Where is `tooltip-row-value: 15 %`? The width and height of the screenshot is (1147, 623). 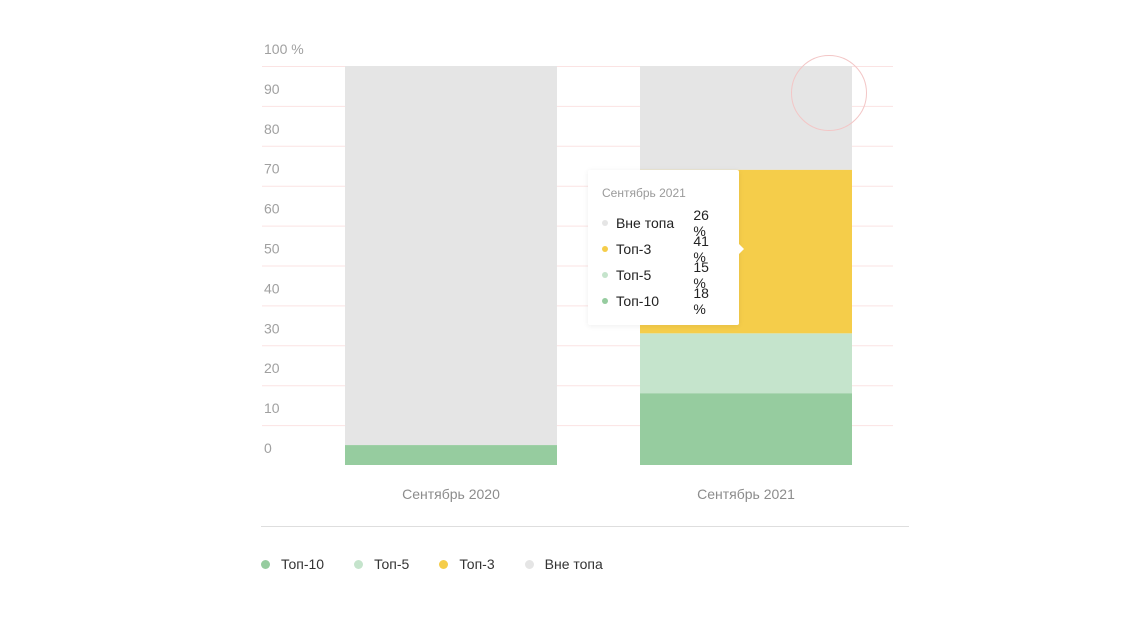
tooltip-row-value: 15 % is located at coordinates (701, 275).